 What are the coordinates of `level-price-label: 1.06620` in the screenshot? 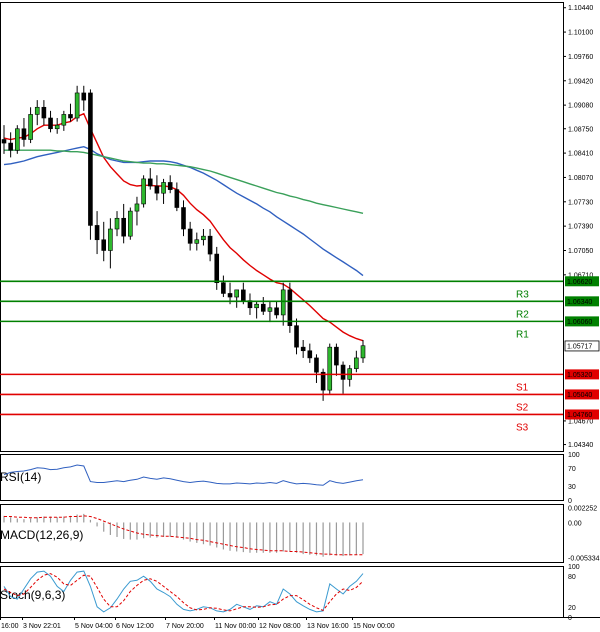 It's located at (579, 282).